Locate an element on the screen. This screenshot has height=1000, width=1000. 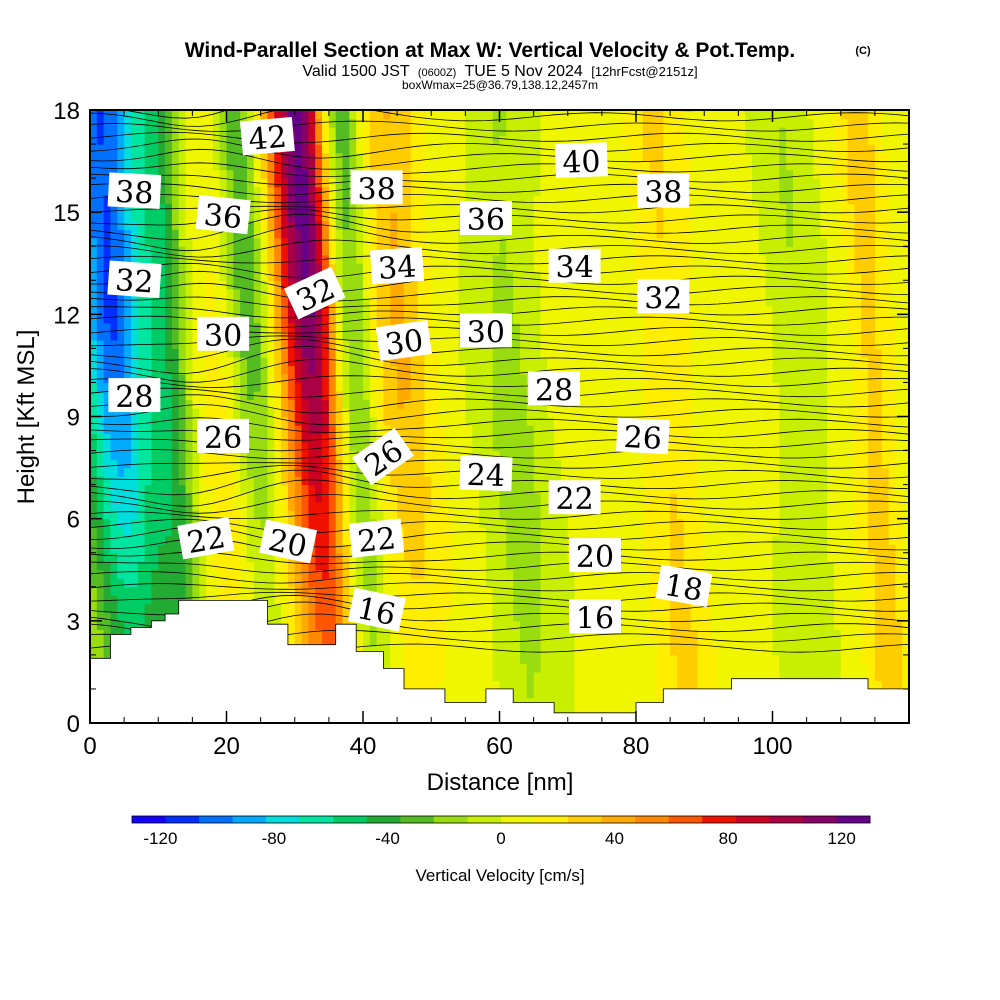
copyright-mark: (C) is located at coordinates (863, 51).